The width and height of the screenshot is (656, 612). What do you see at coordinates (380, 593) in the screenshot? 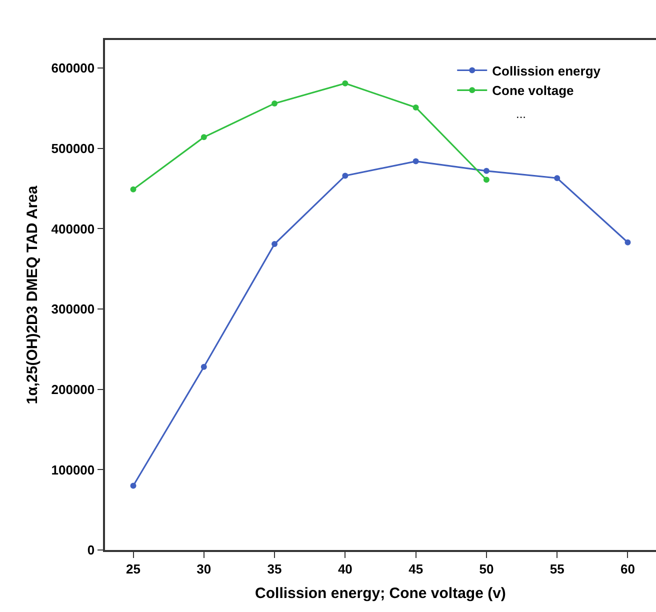
I see `x-axis-title: Collission energy; Cone voltage (v)` at bounding box center [380, 593].